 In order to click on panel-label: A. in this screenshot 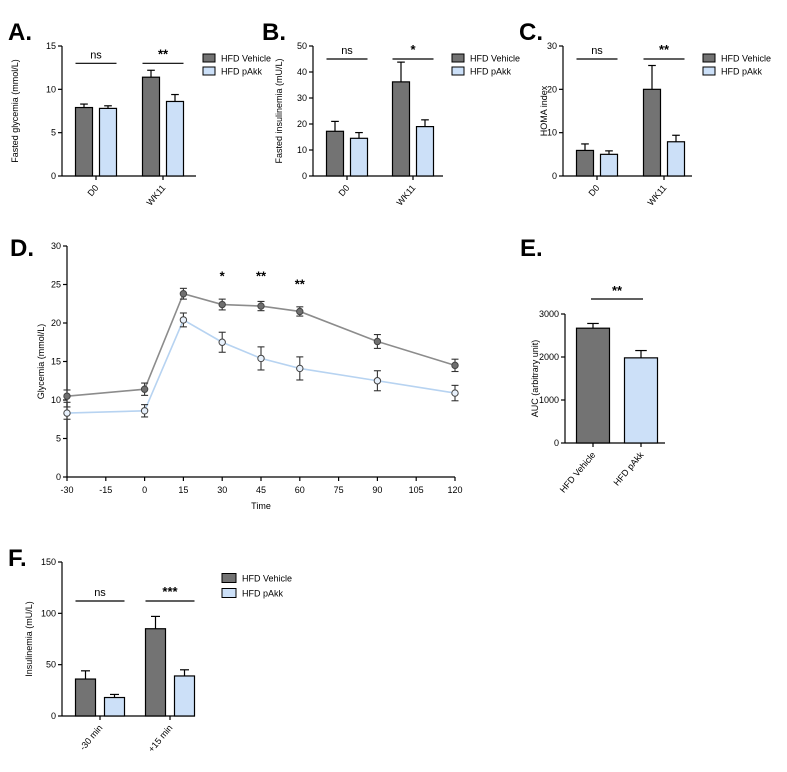, I will do `click(20, 32)`.